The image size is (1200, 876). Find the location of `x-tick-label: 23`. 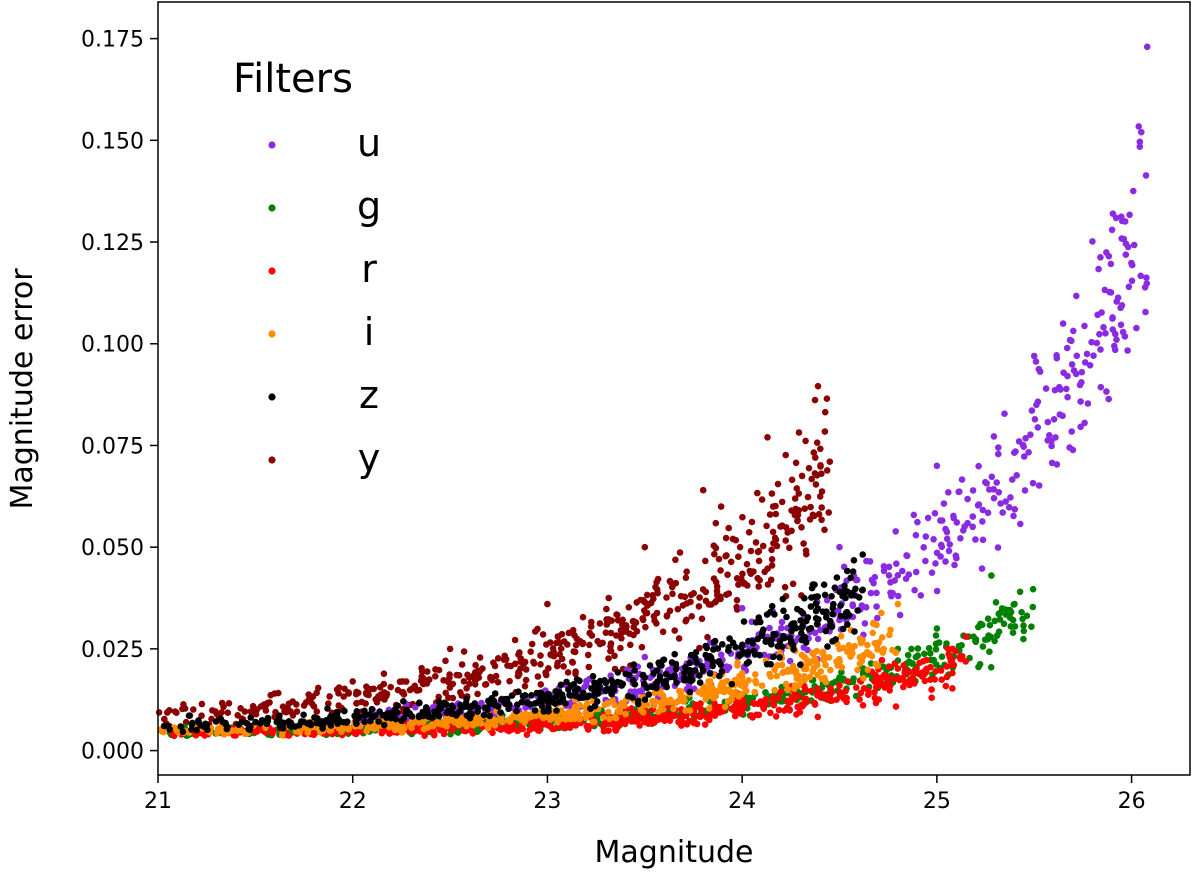

x-tick-label: 23 is located at coordinates (547, 801).